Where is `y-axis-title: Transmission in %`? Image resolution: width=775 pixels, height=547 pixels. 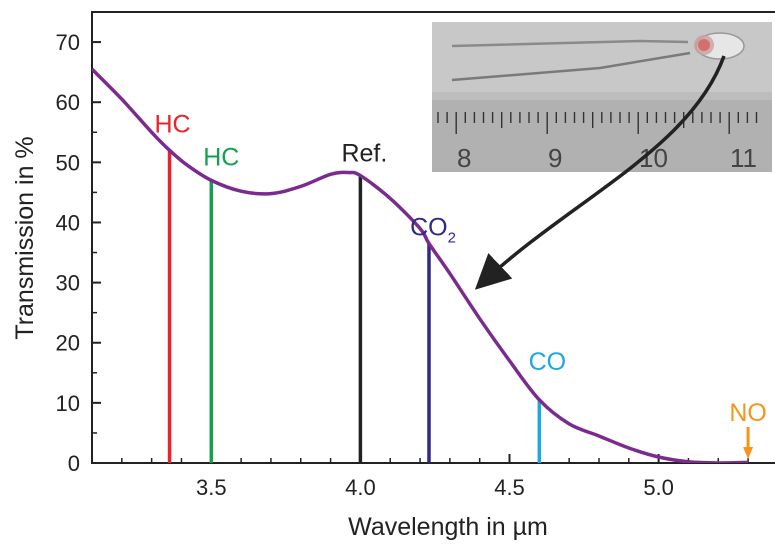
y-axis-title: Transmission in % is located at coordinates (25, 237).